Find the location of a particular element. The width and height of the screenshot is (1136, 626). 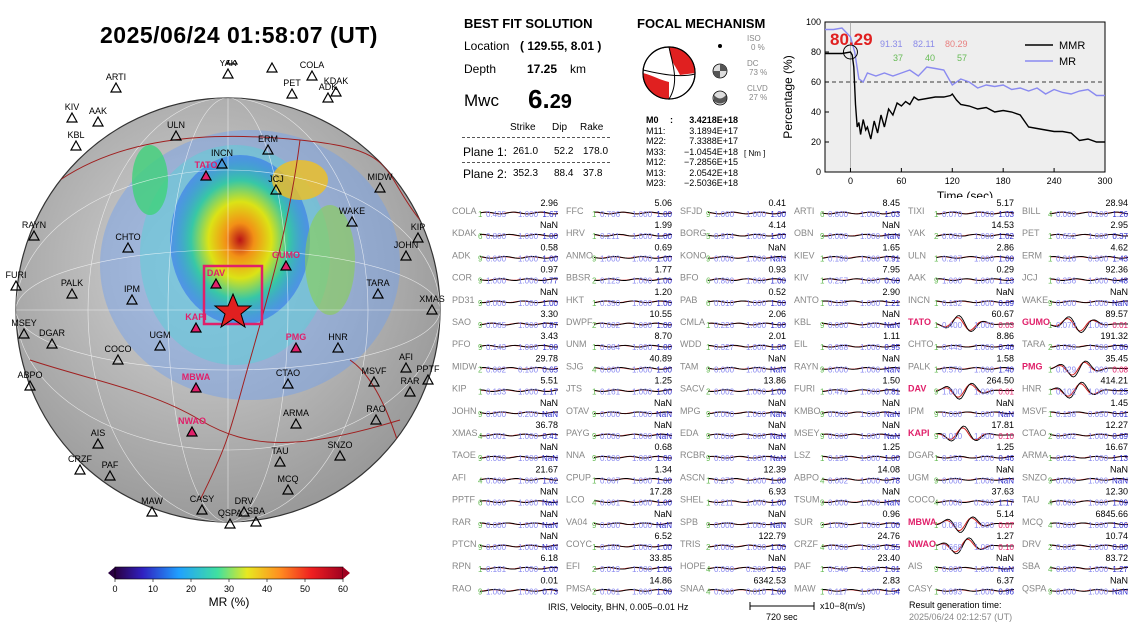

station-label: HNR is located at coordinates (338, 337).